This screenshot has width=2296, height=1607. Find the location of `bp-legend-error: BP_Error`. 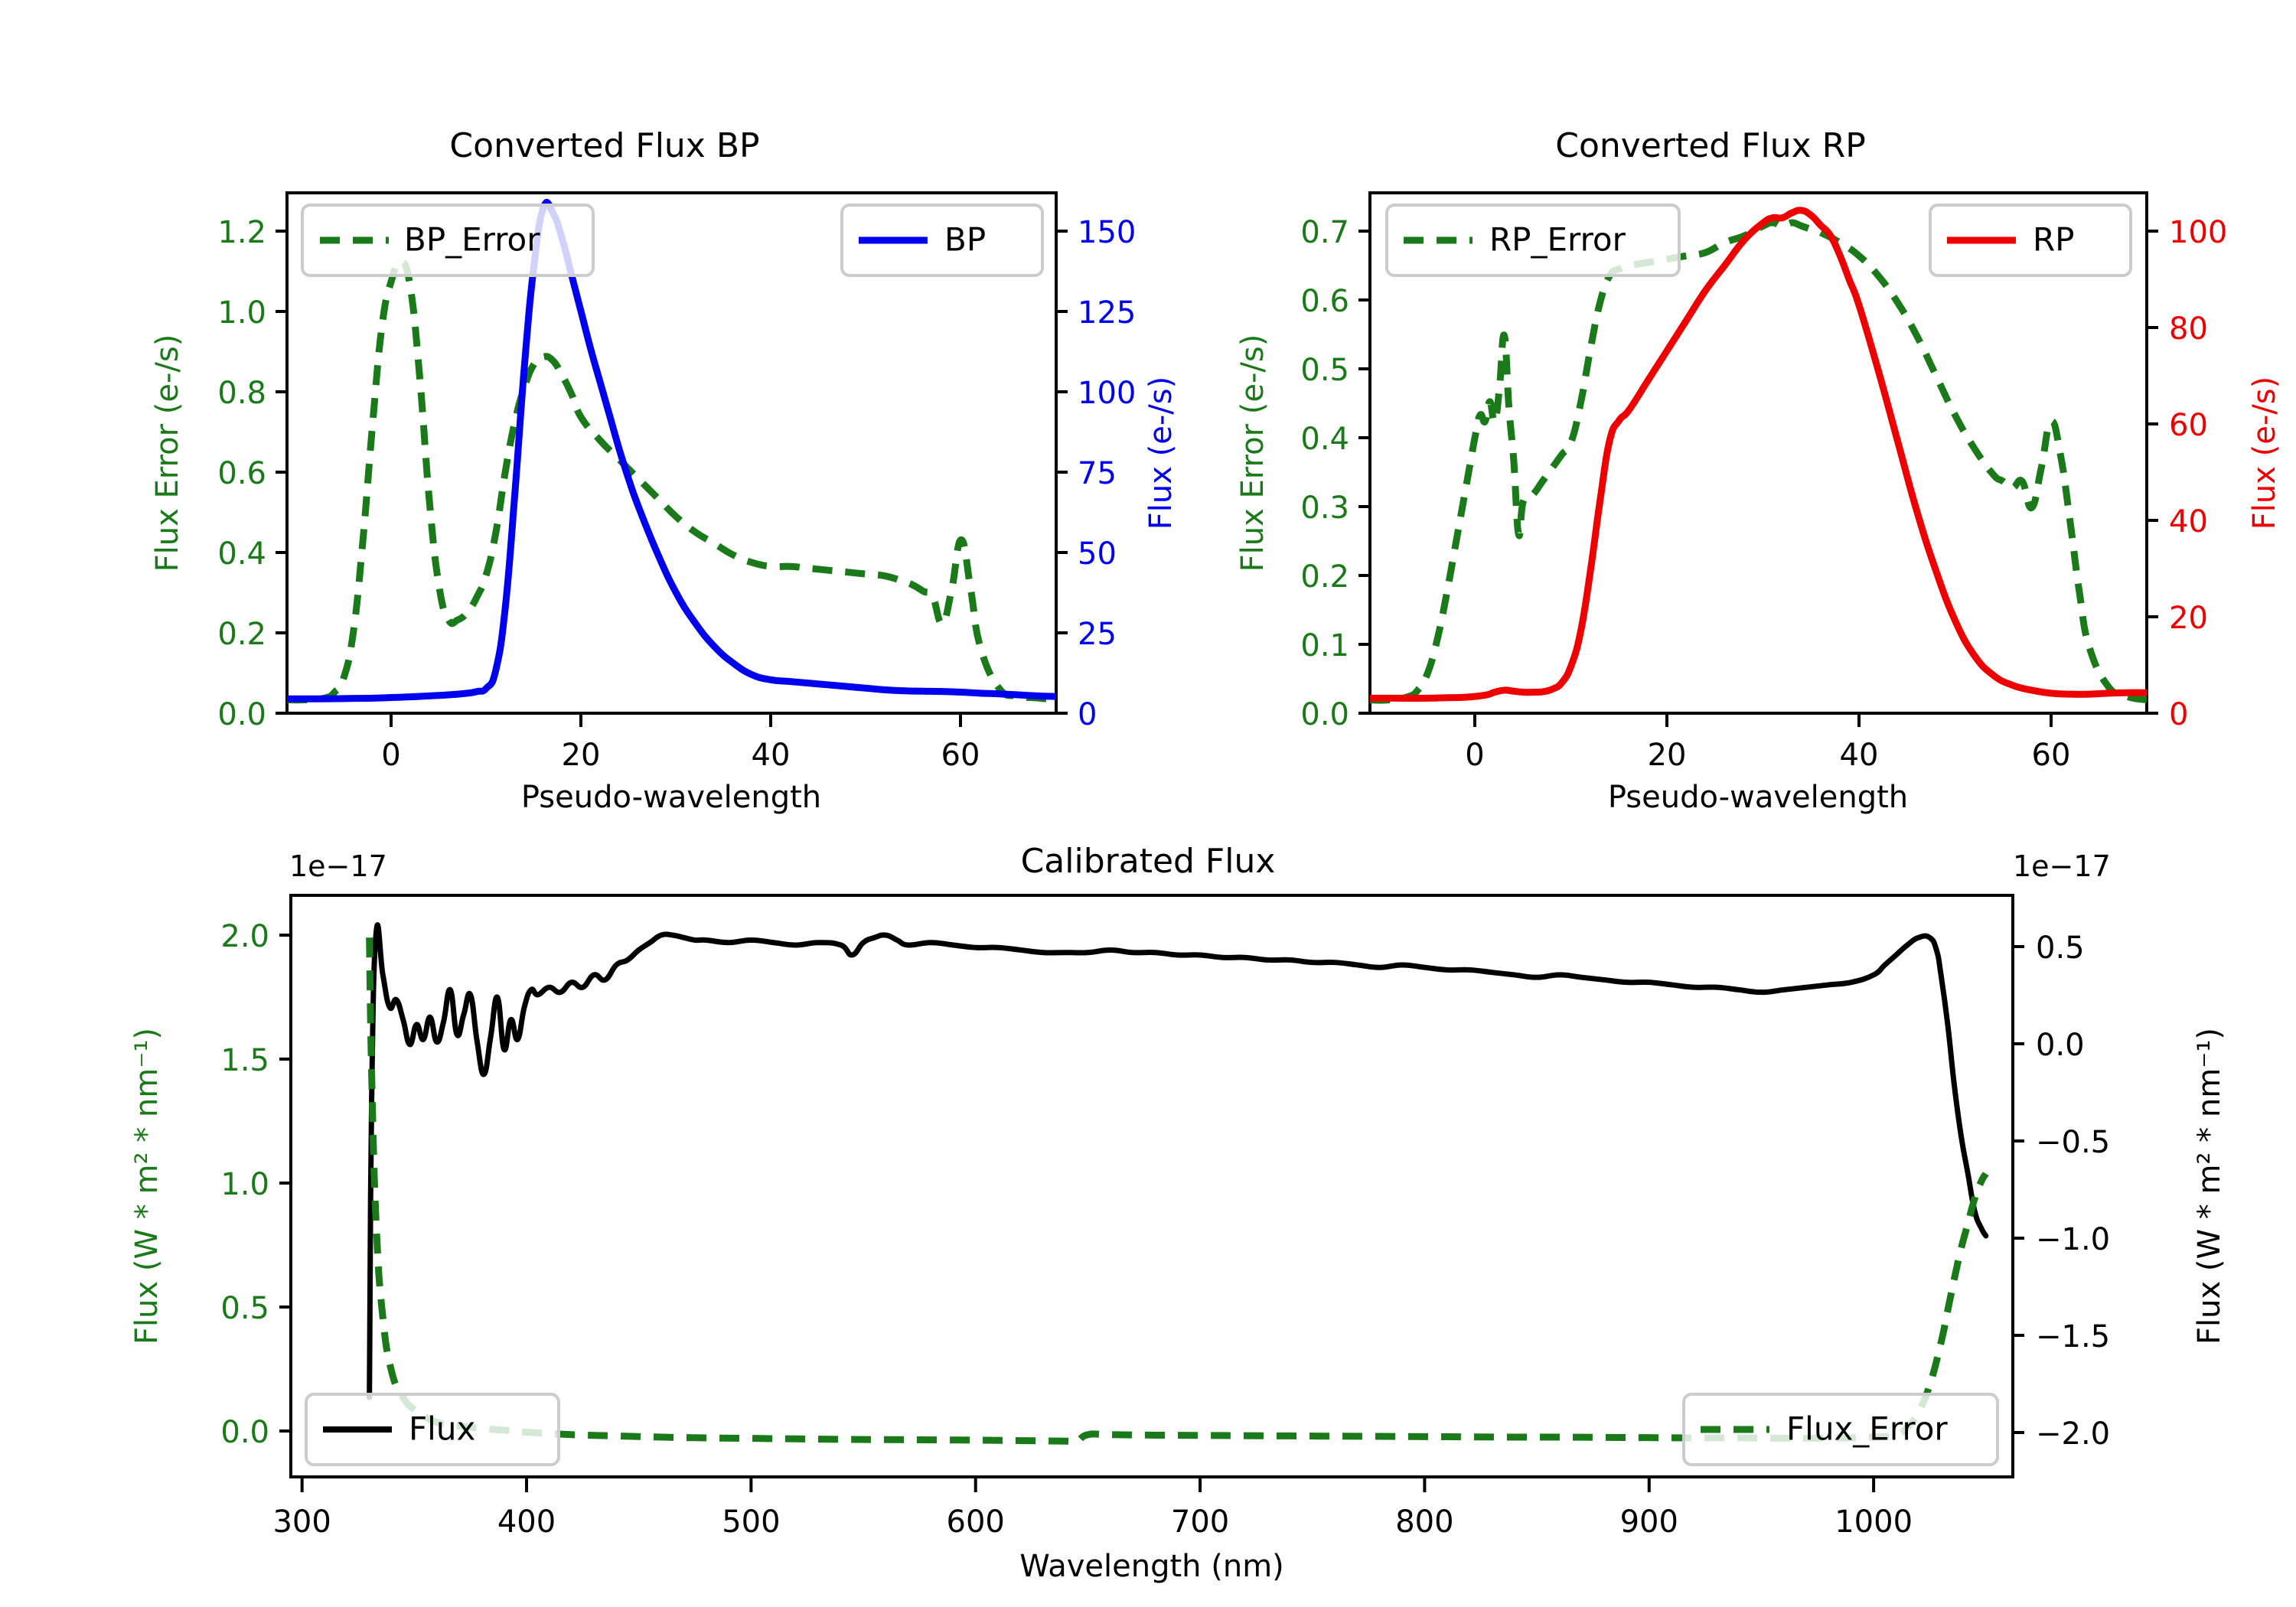

bp-legend-error: BP_Error is located at coordinates (448, 240).